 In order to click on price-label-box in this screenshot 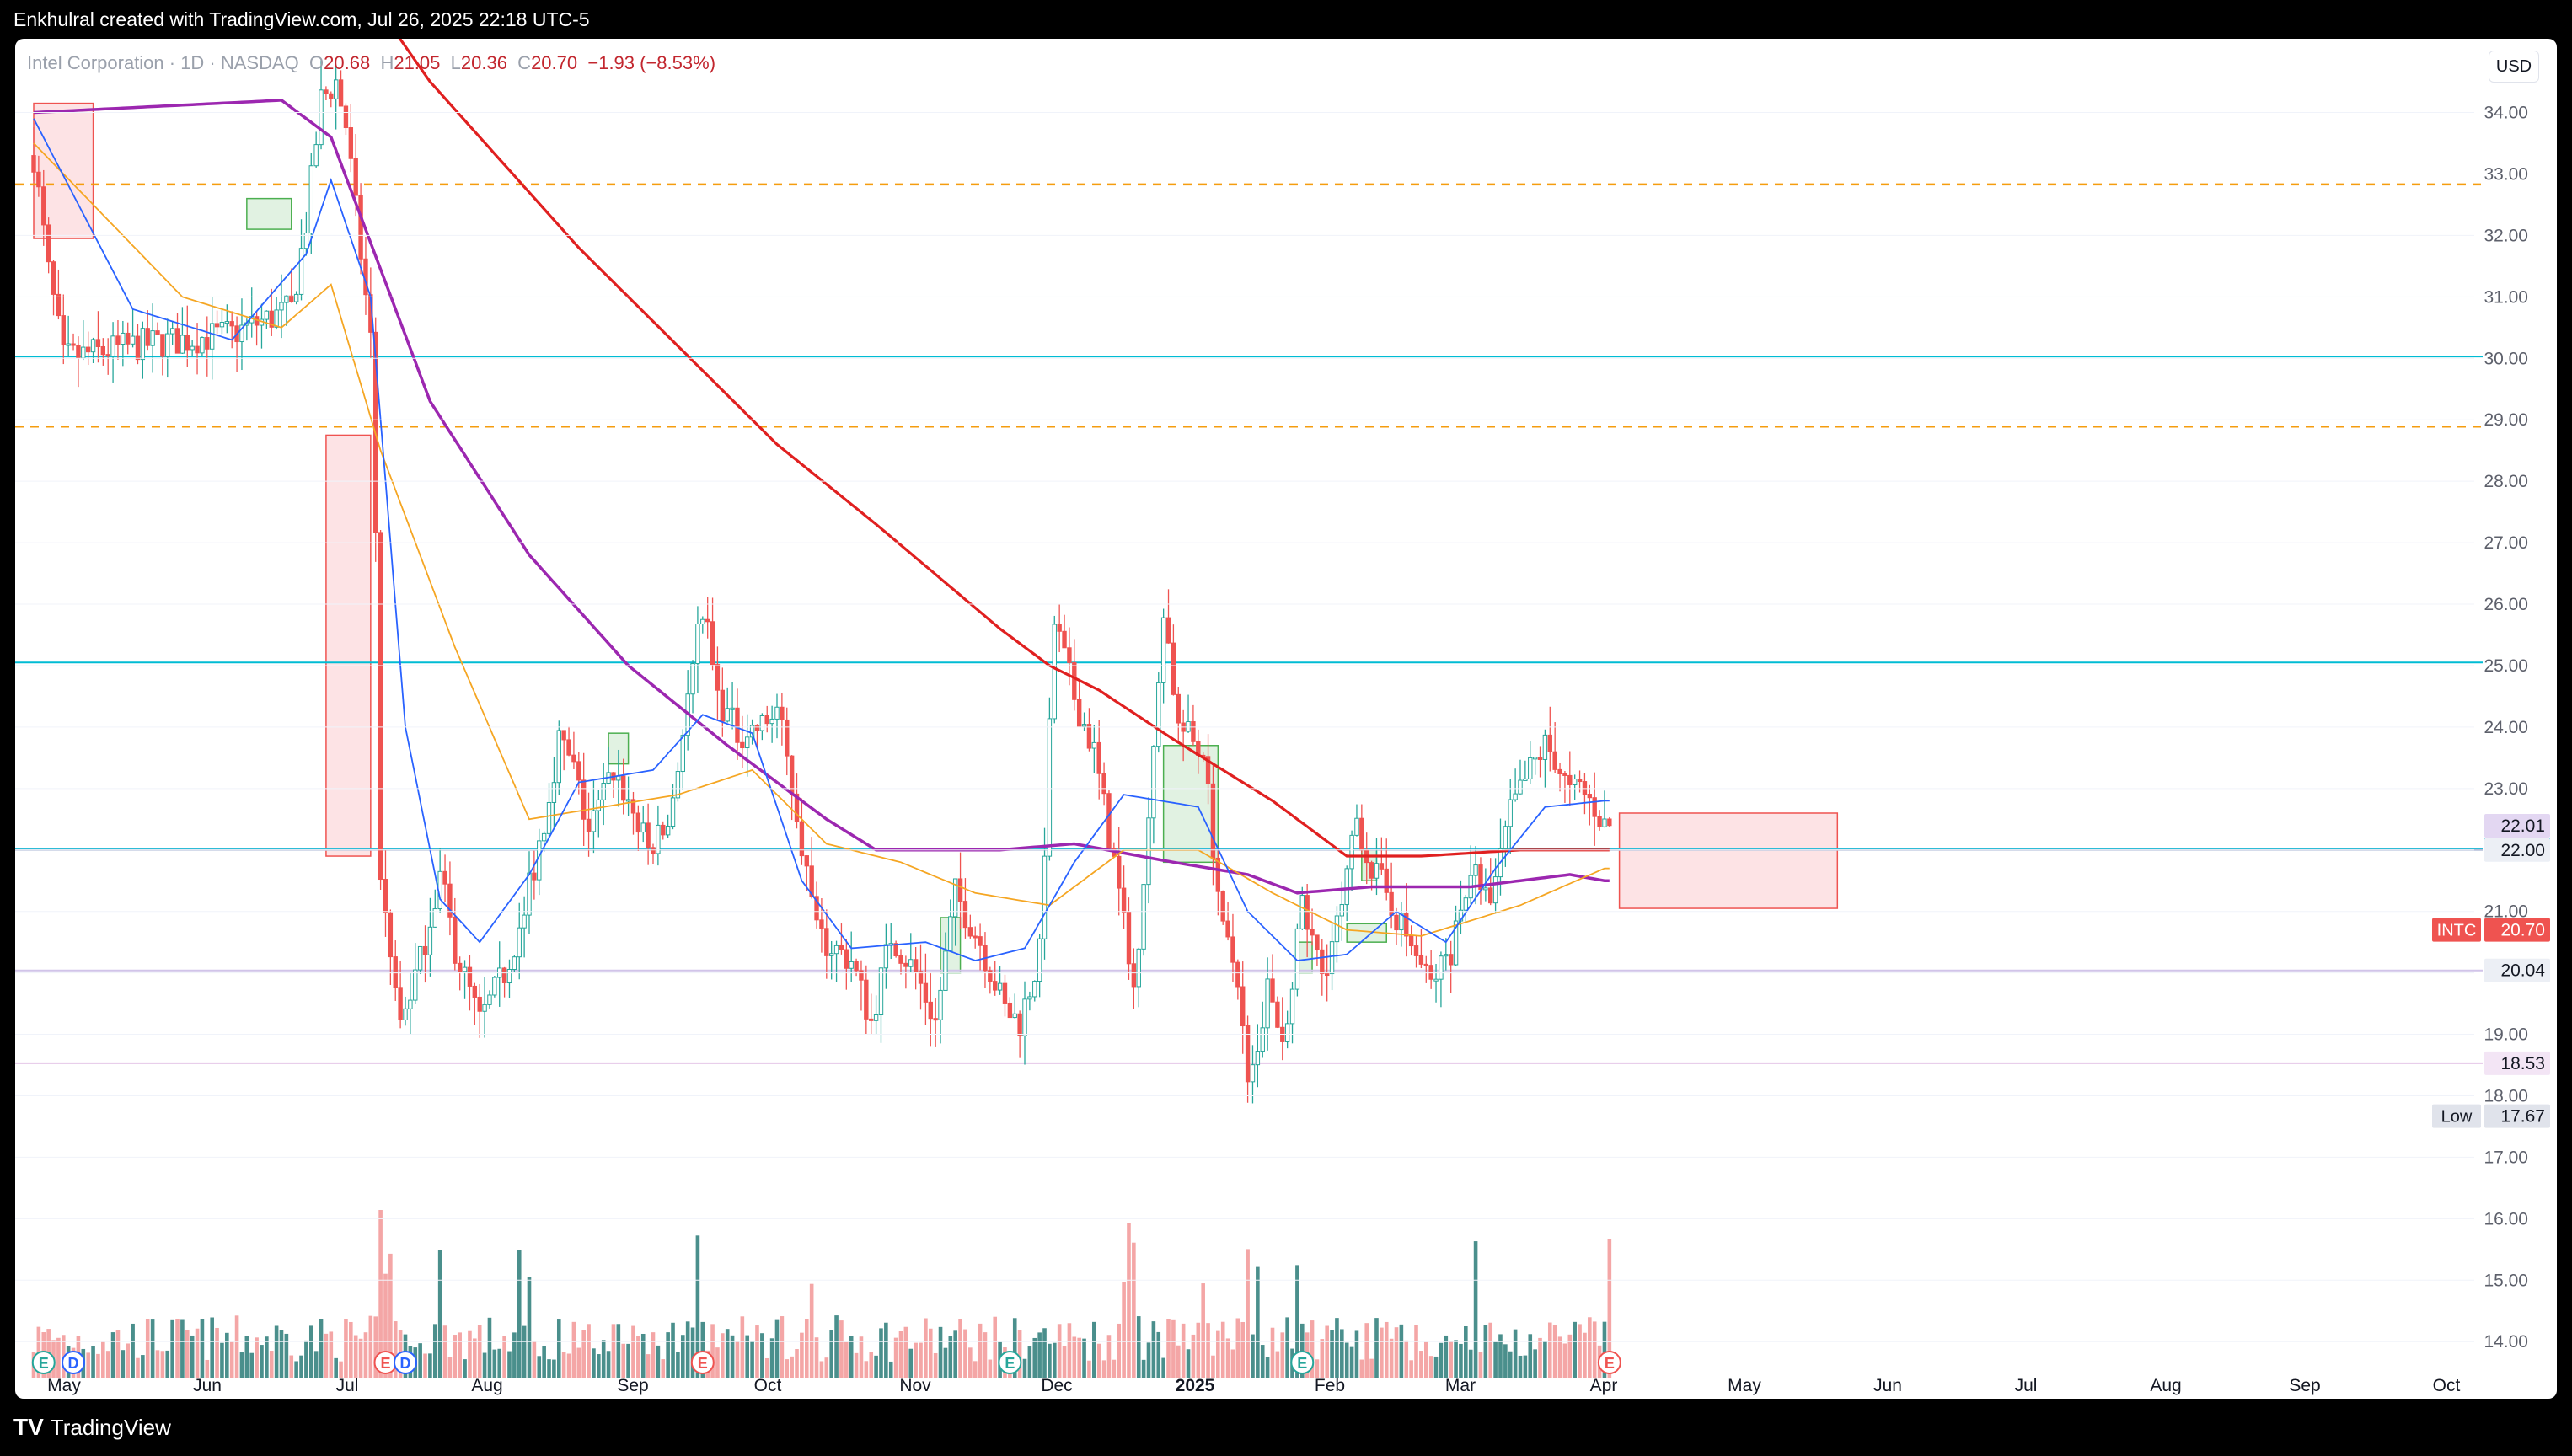, I will do `click(2517, 1116)`.